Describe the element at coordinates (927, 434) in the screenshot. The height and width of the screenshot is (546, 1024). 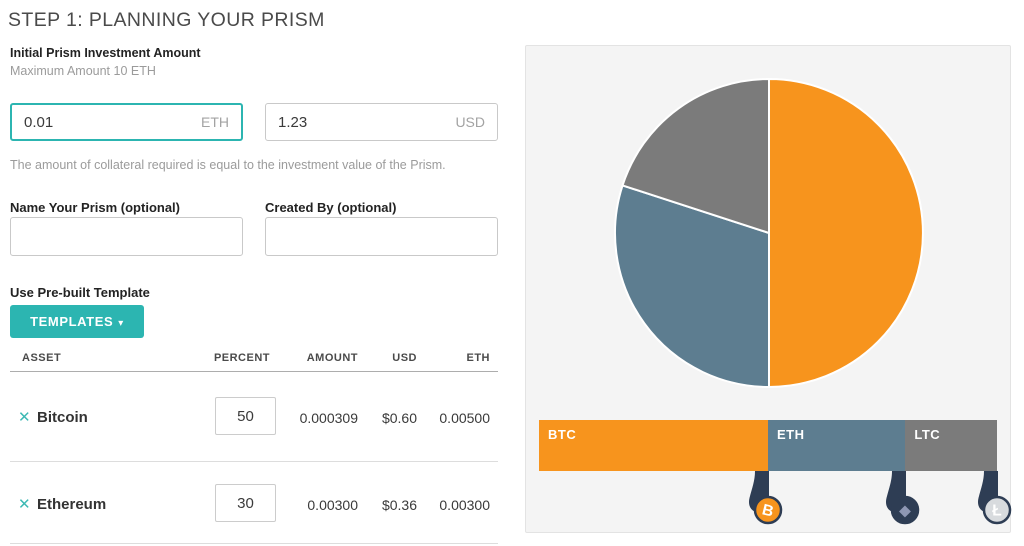
I see `bar-segment-label: LTC` at that location.